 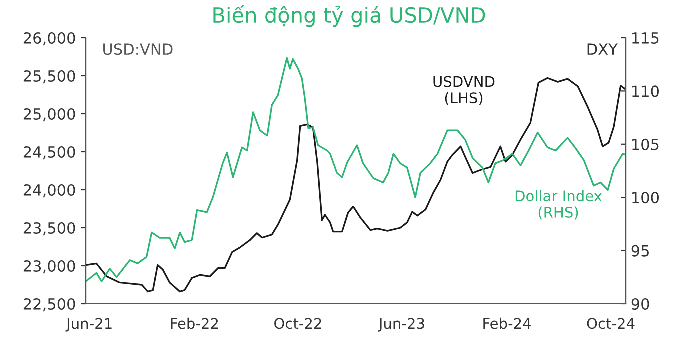 What do you see at coordinates (464, 91) in the screenshot?
I see `text: USDVND (LHS)` at bounding box center [464, 91].